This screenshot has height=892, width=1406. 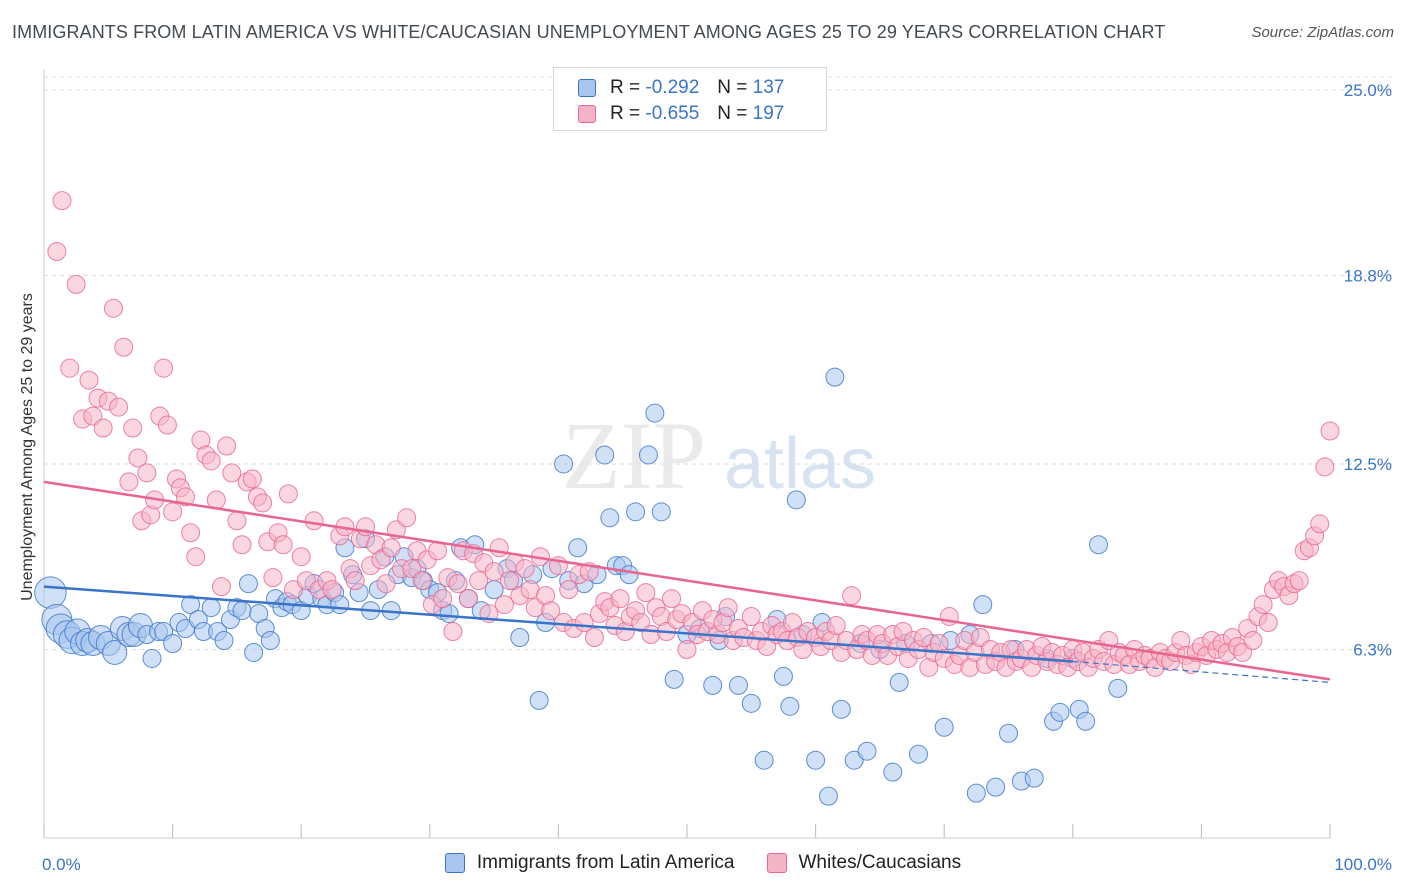 I want to click on legend-item-white-caucasian: Whites/Caucasians, so click(x=864, y=863).